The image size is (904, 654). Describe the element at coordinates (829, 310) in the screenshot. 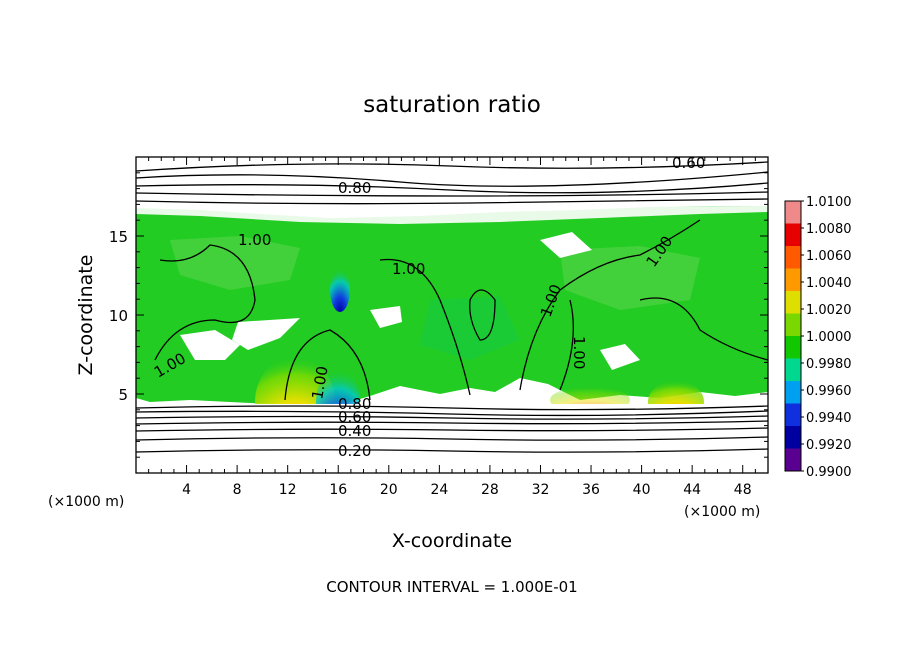

I see `colorbar-label: 1.0020` at that location.